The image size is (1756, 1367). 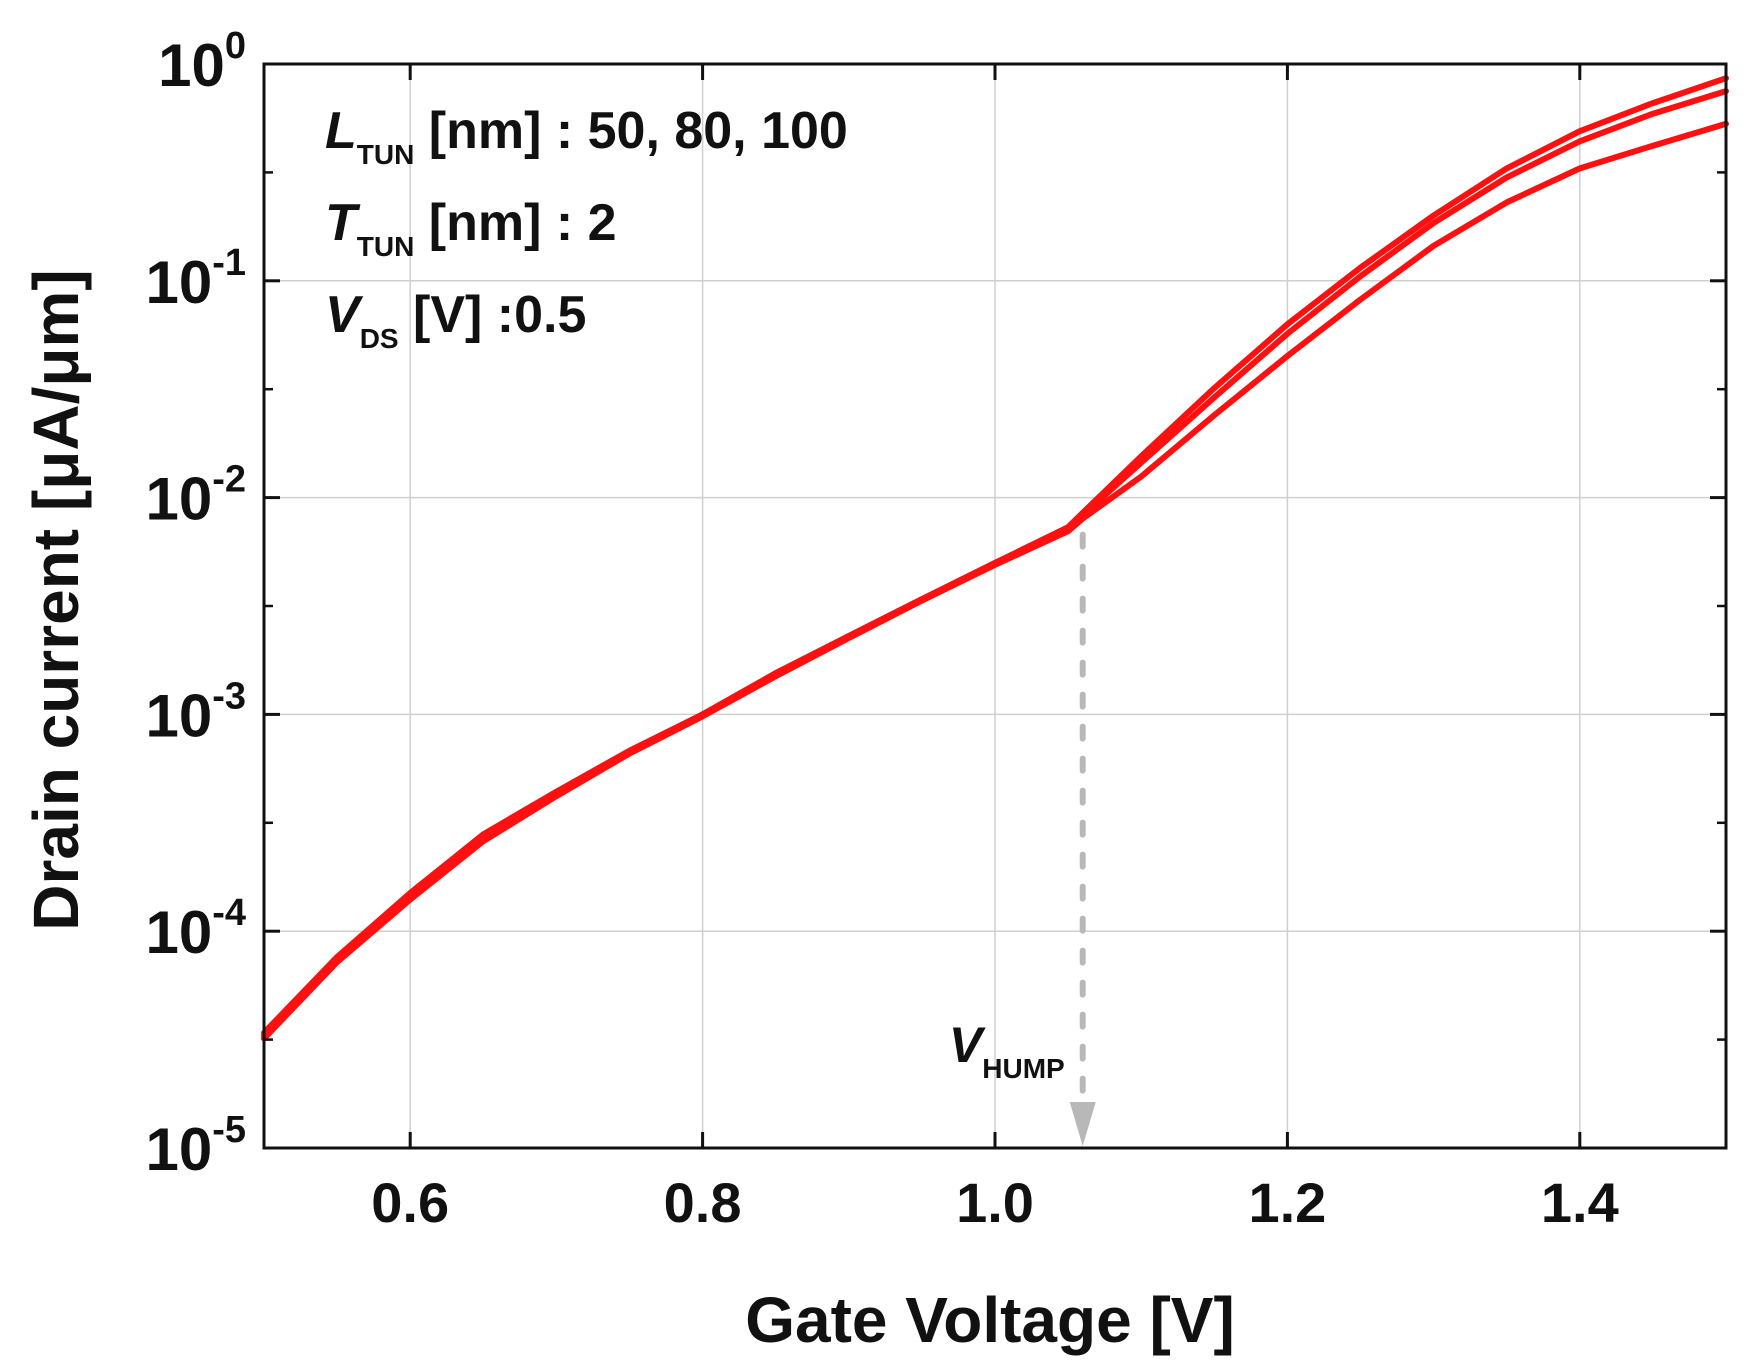 I want to click on x-tick-labels: 0.6 0.8 1.0 1.2 1.4, so click(x=994, y=1202).